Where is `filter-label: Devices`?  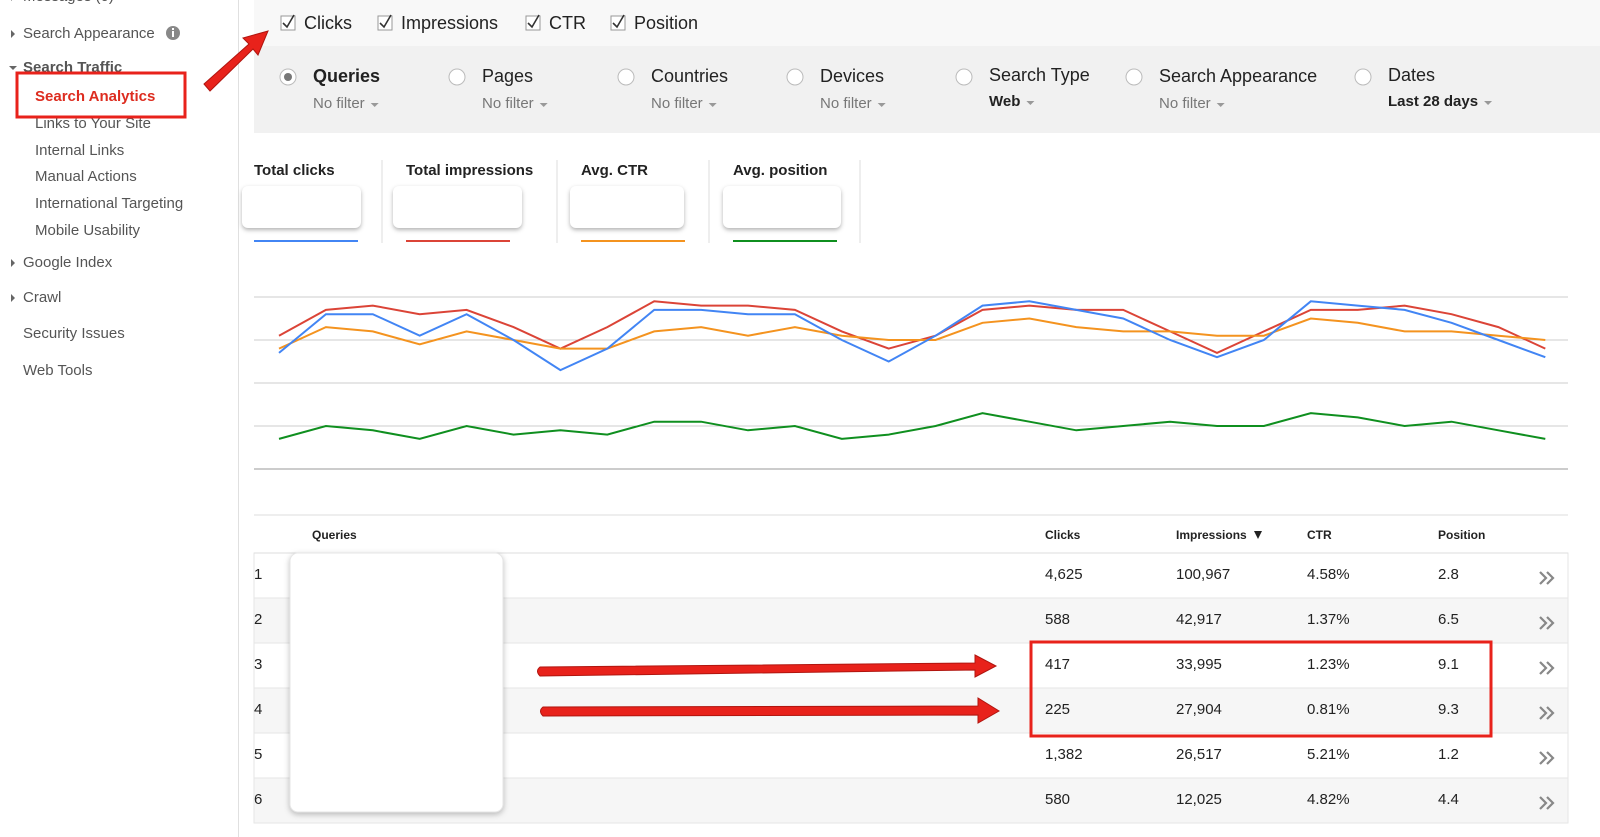 filter-label: Devices is located at coordinates (852, 76).